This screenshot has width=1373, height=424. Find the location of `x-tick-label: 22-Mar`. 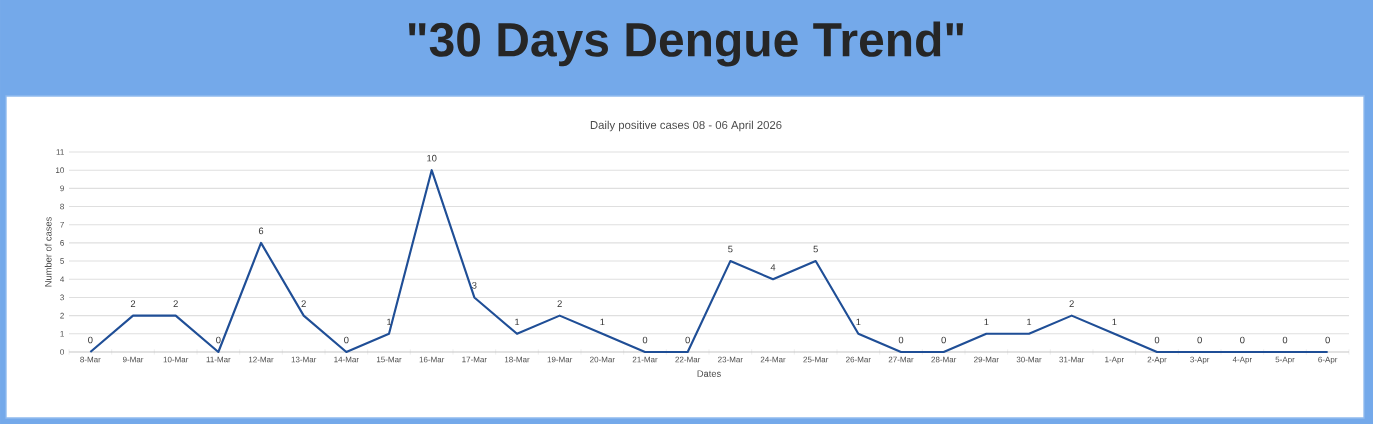

x-tick-label: 22-Mar is located at coordinates (688, 359).